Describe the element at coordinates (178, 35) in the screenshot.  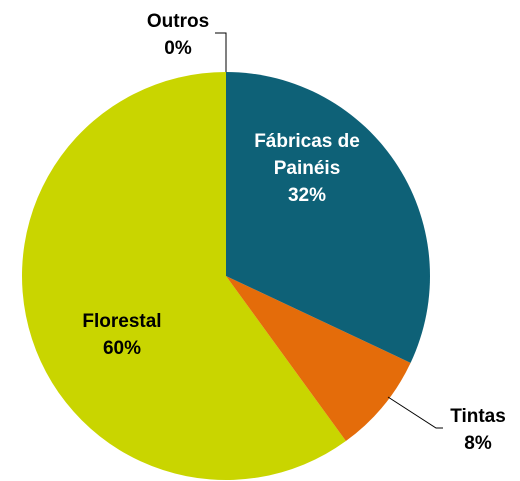
I see `slice-label: Outros 0%` at that location.